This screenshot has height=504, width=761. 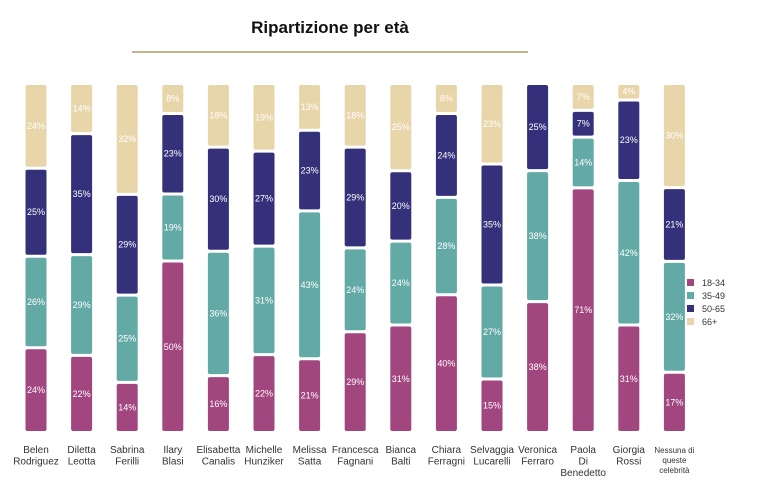 I want to click on legend-item: 35-49, so click(x=706, y=295).